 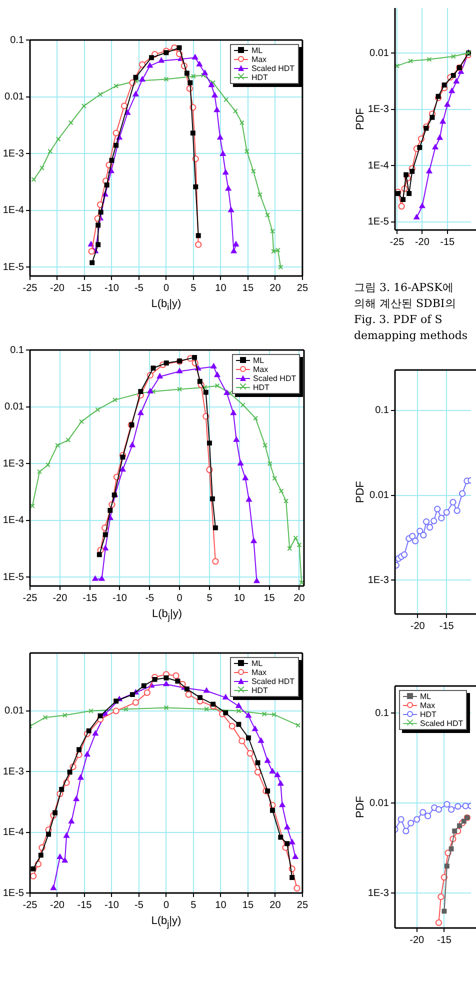 What do you see at coordinates (399, 320) in the screenshot?
I see `caption: Fig. 3. PDF of S` at bounding box center [399, 320].